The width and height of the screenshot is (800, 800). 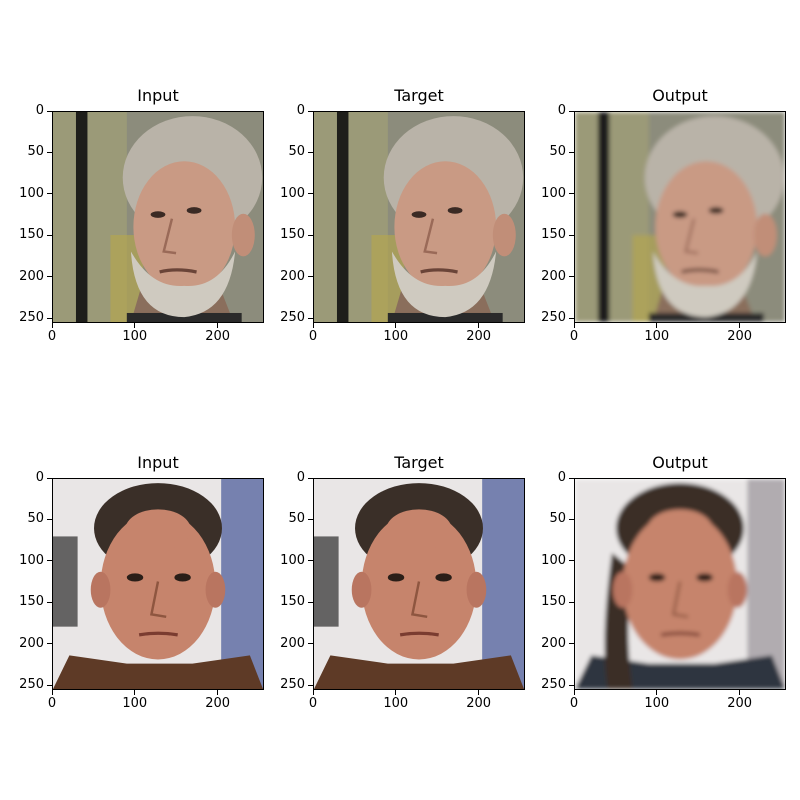 I want to click on panel-row1-target: Target 0 50 100 150 200 250 0 100 200, so click(x=426, y=228).